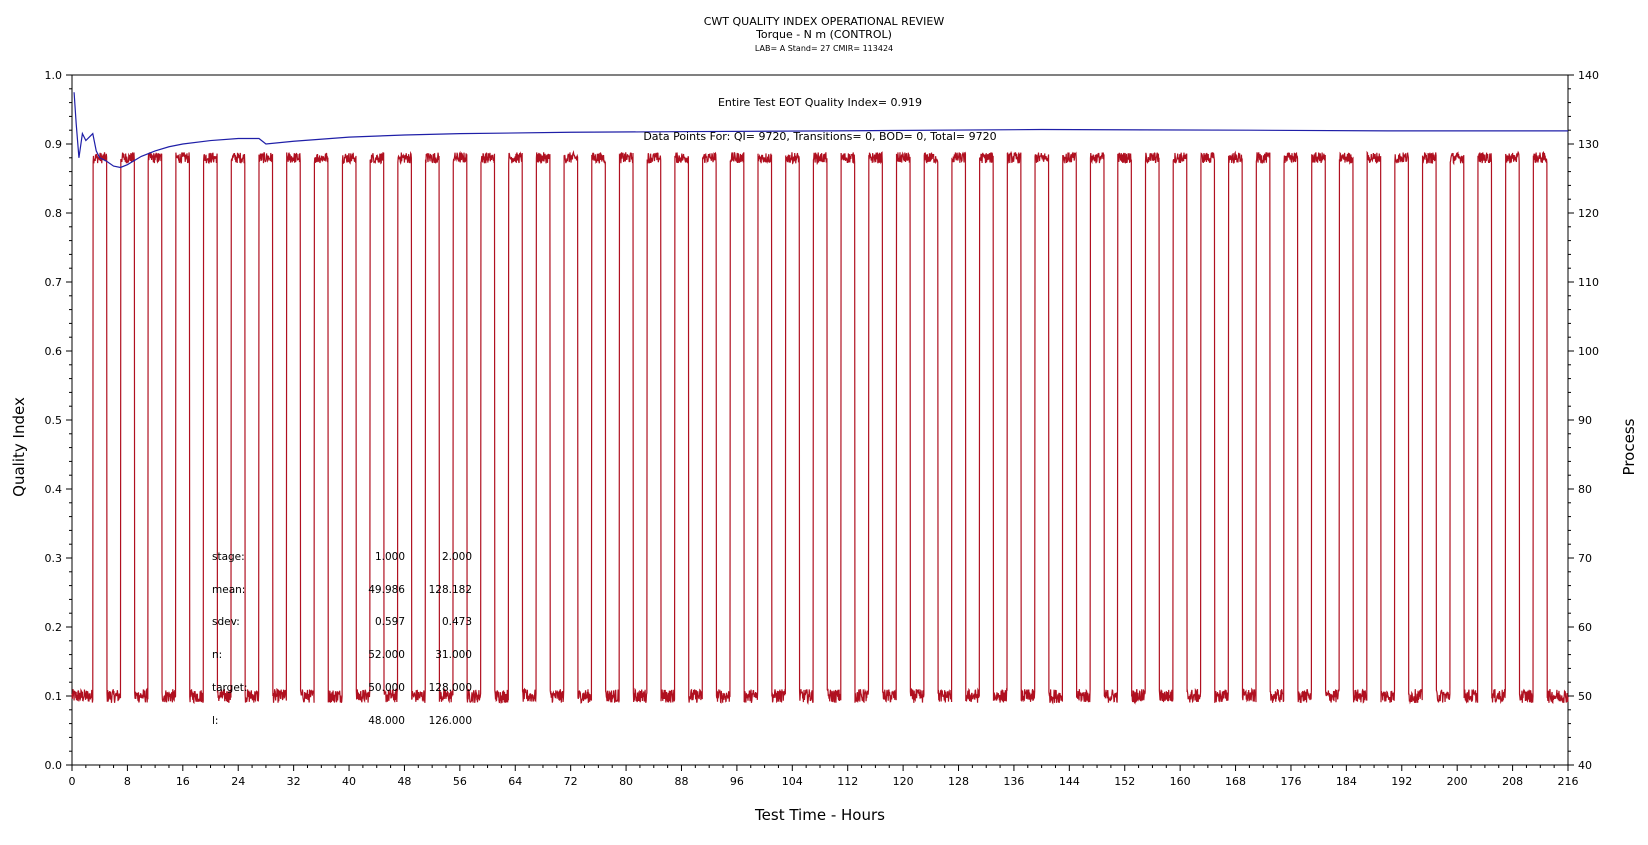 The height and width of the screenshot is (845, 1648). I want to click on quality-index-series, so click(820, 130).